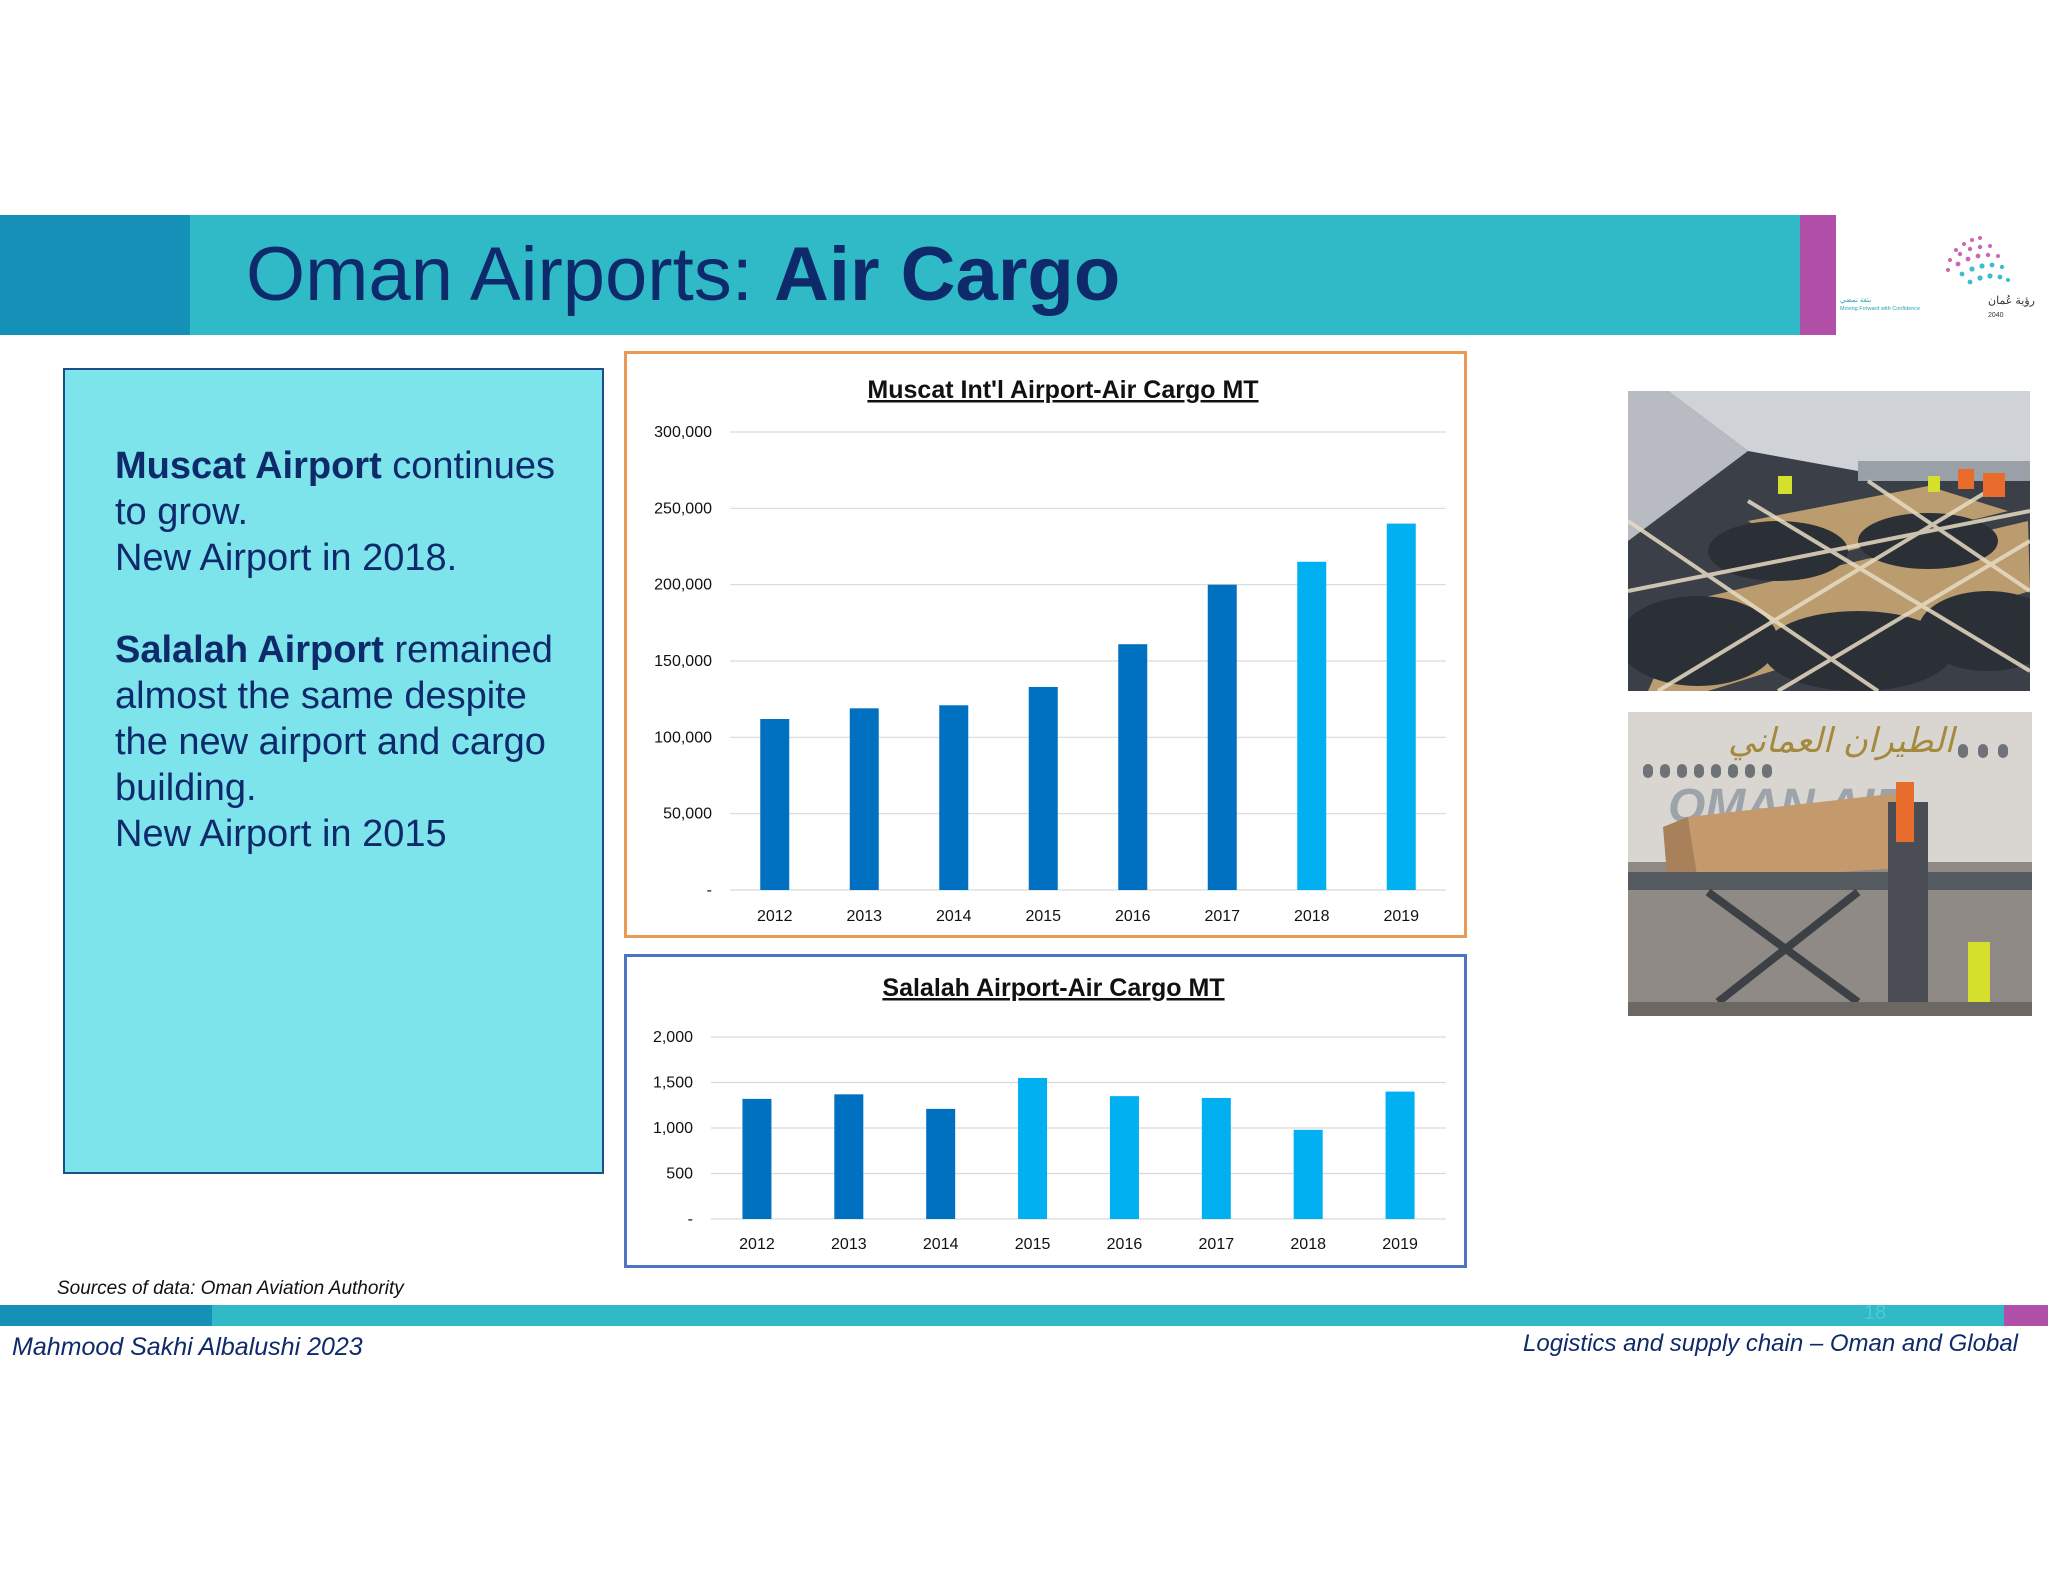  I want to click on y-tick-label: 250,000, so click(683, 508).